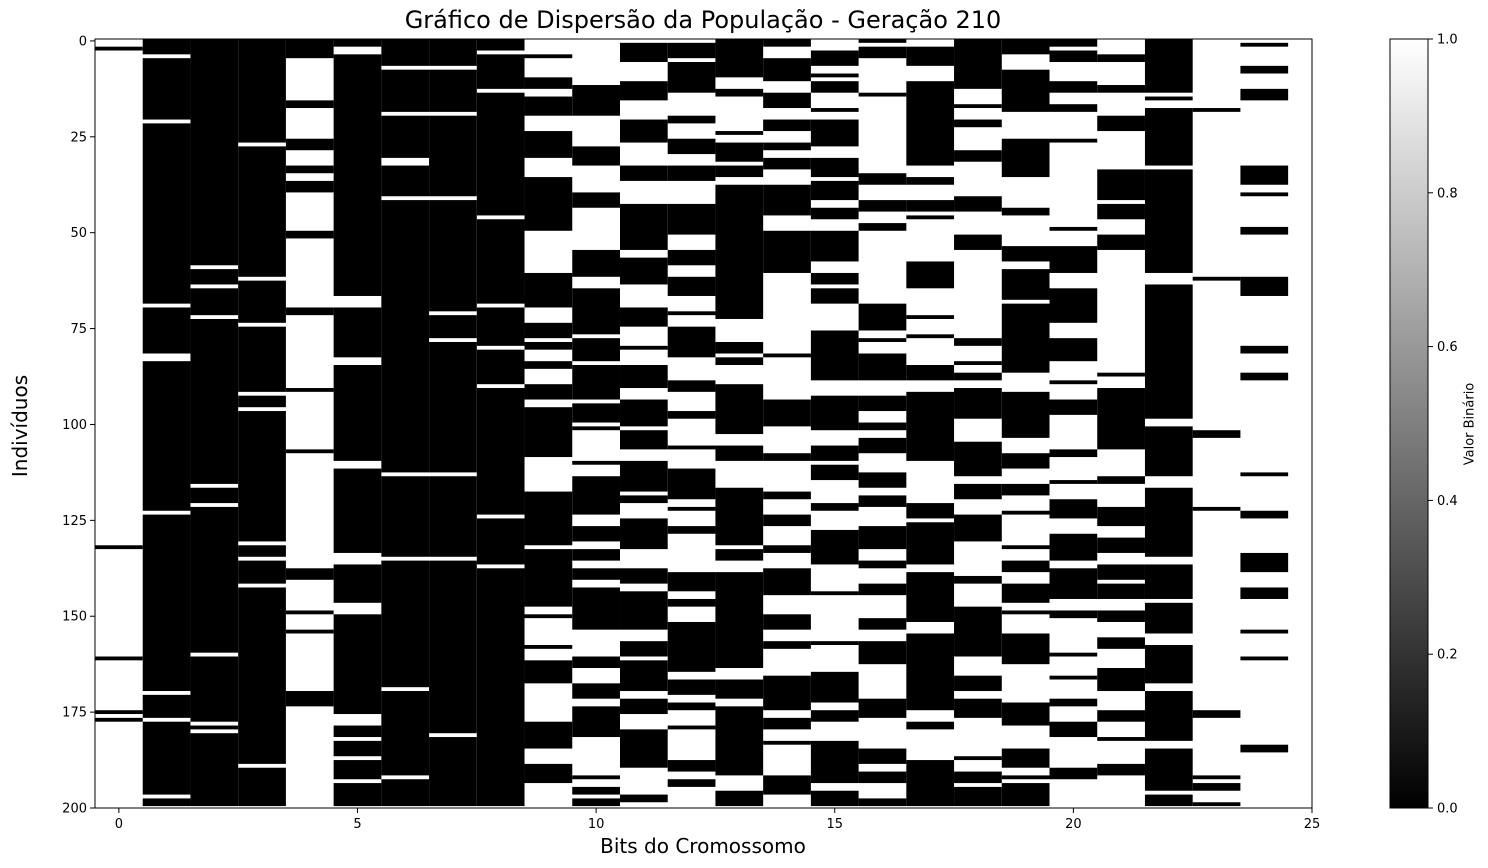 This screenshot has height=868, width=1488. Describe the element at coordinates (74, 713) in the screenshot. I see `y-tick-label: 175` at that location.